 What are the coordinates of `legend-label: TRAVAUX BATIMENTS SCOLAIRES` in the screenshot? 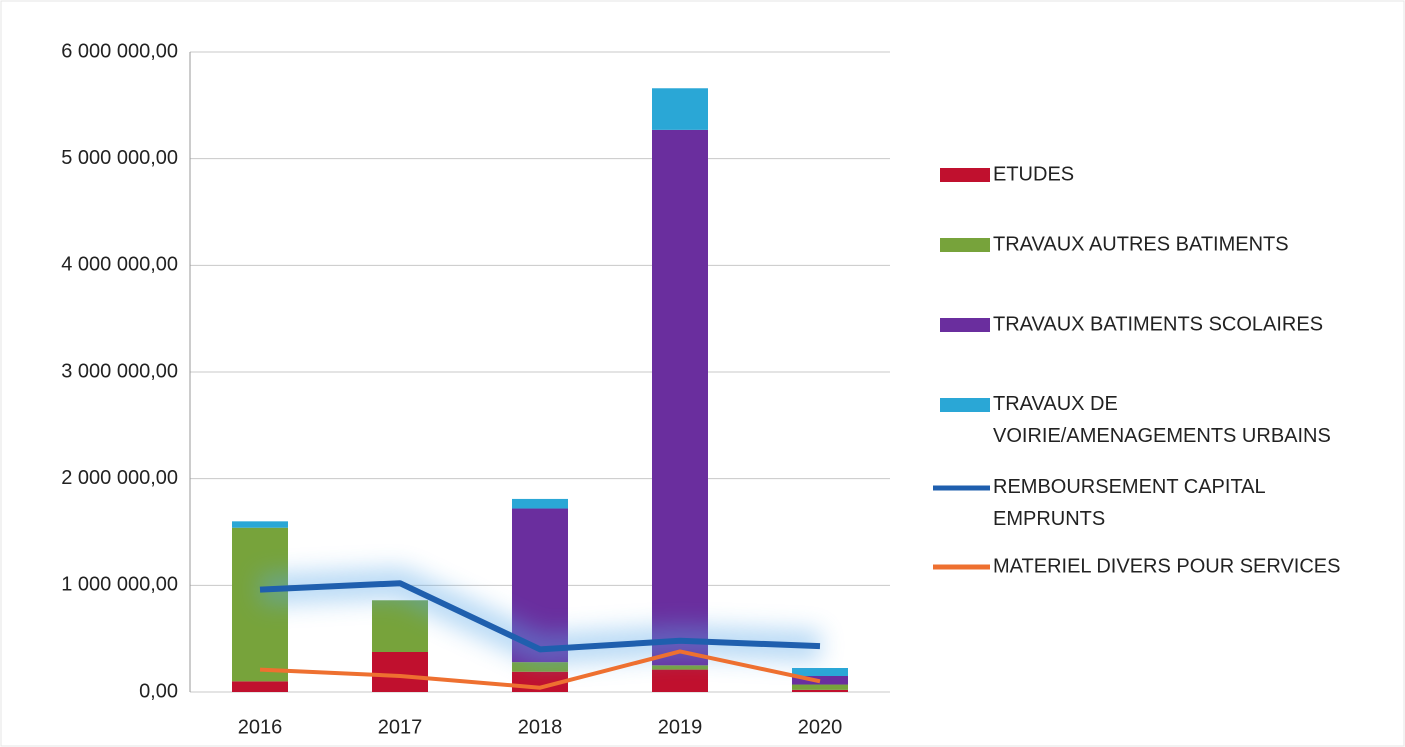 It's located at (1158, 324).